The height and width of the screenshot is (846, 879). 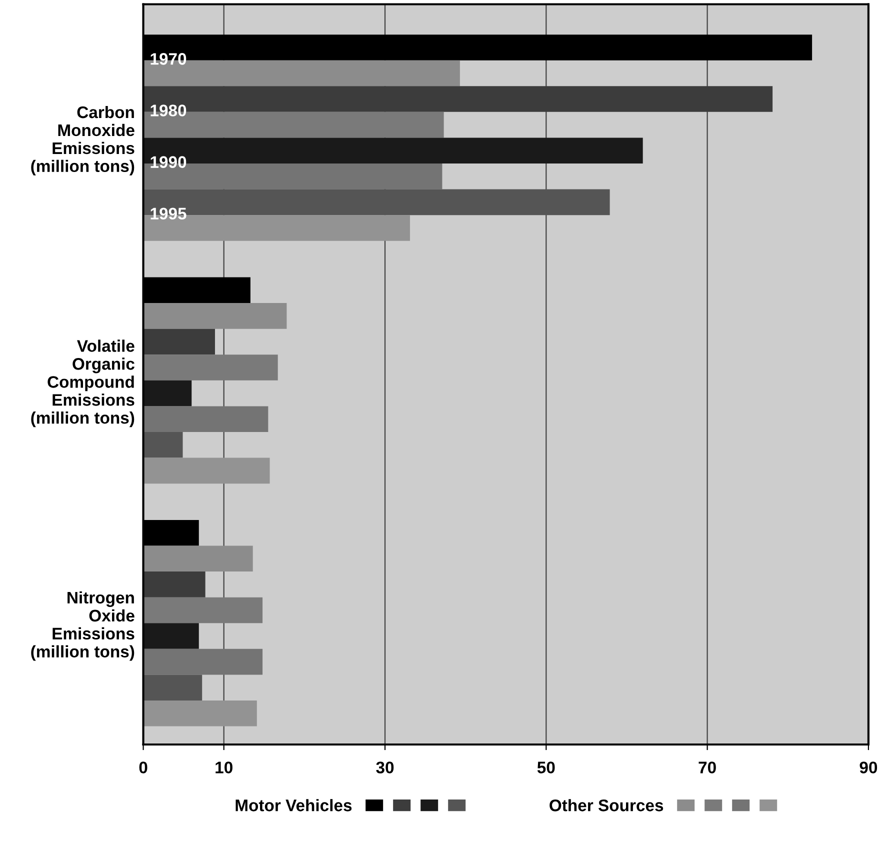 What do you see at coordinates (168, 162) in the screenshot?
I see `annotation: 1990` at bounding box center [168, 162].